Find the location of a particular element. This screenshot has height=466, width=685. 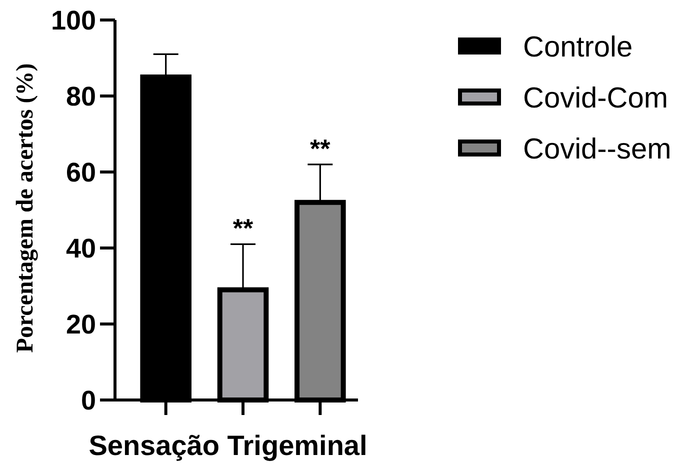

y-tick-label: 80 is located at coordinates (81, 97).